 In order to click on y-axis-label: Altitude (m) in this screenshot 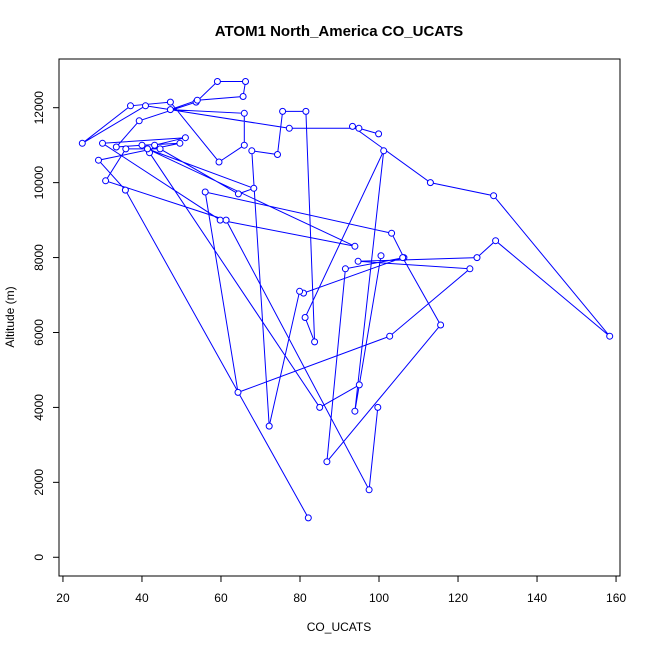, I will do `click(10, 316)`.